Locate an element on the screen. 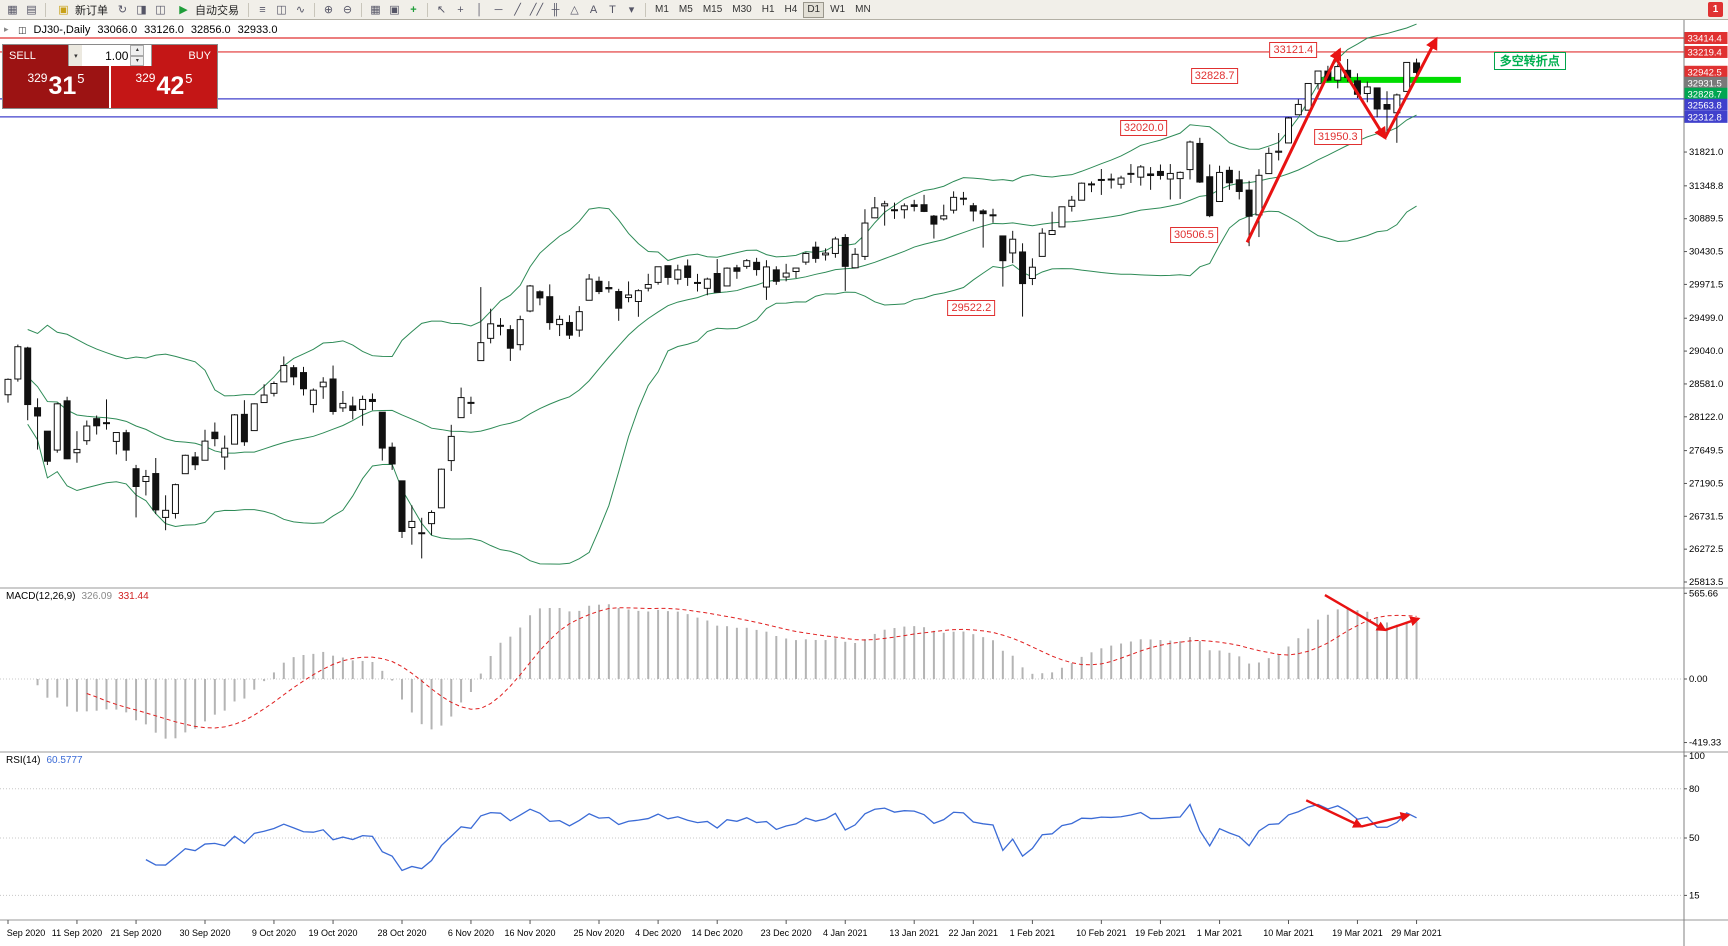  timeframe-w1: W1 is located at coordinates (838, 9).